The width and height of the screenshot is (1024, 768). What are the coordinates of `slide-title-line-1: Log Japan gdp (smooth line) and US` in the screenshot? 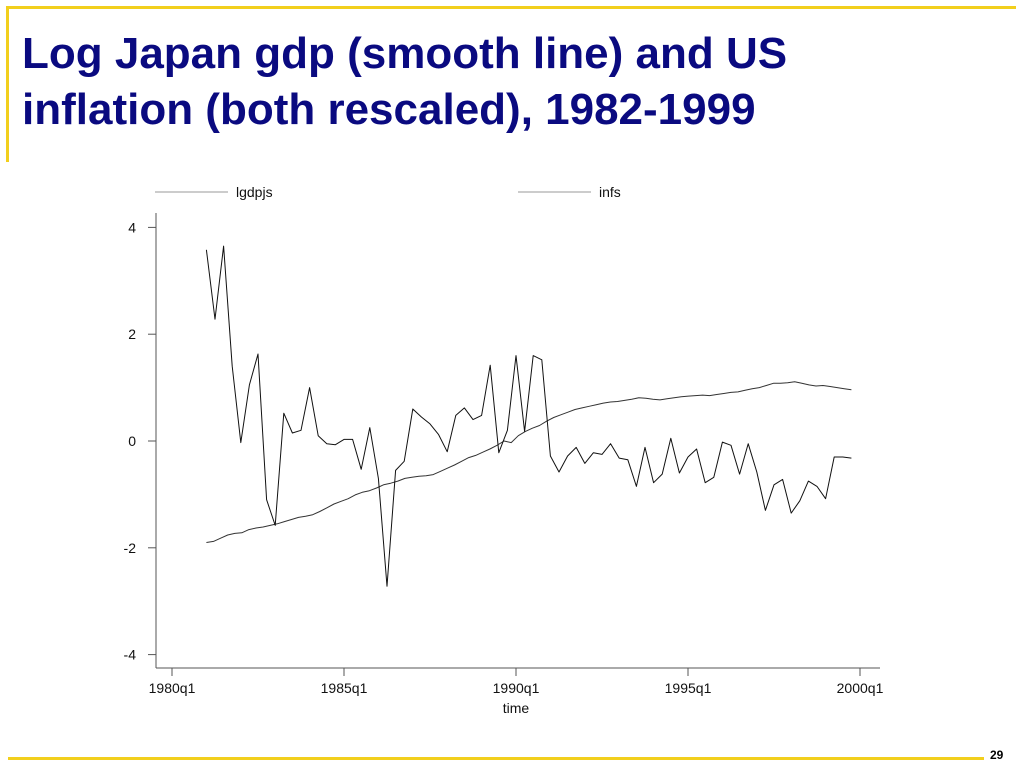 It's located at (405, 53).